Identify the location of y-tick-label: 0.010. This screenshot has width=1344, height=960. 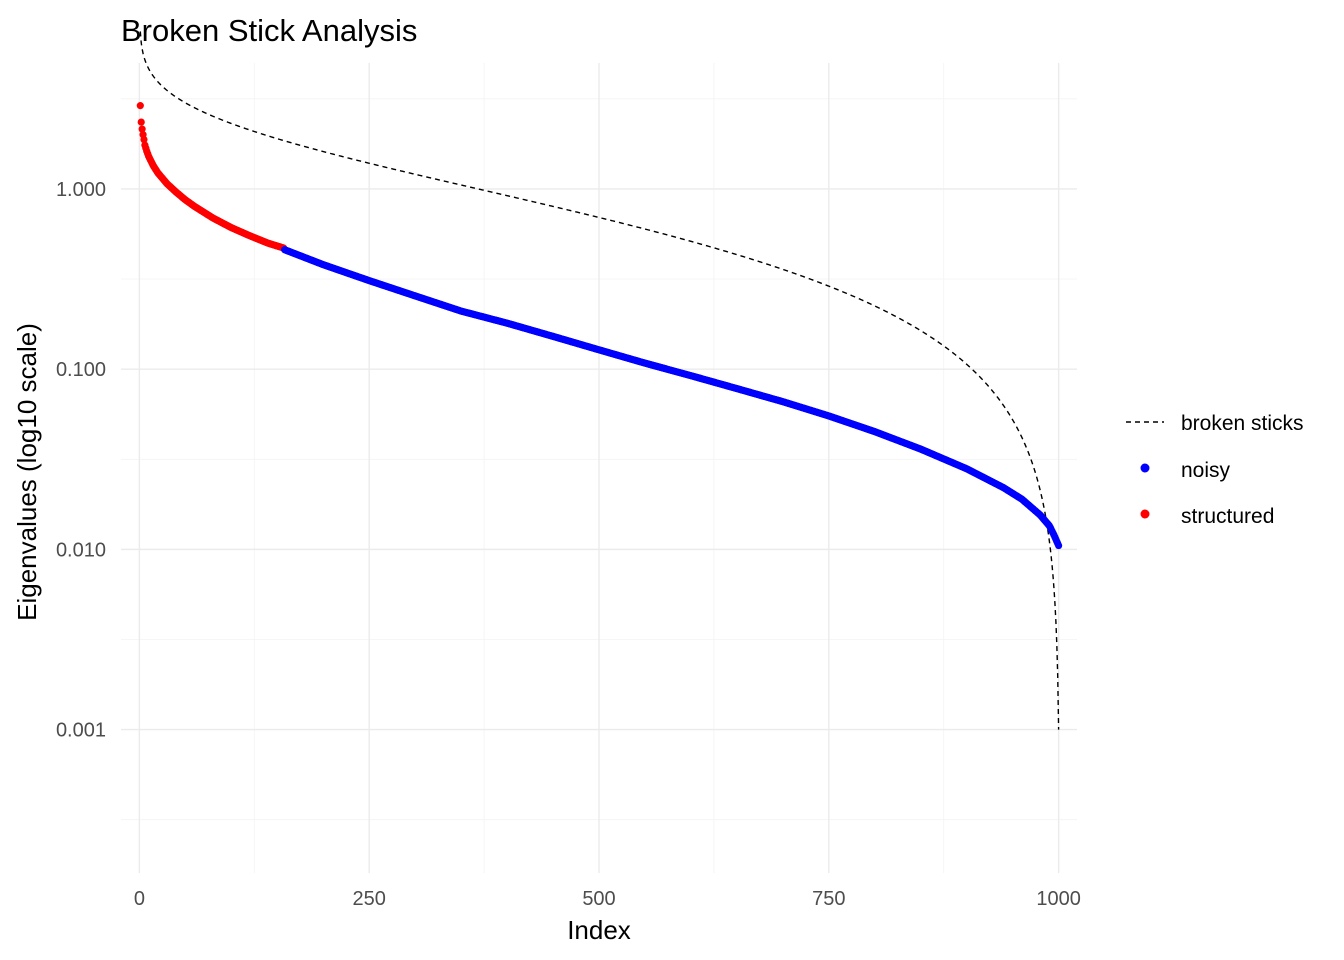
(81, 550).